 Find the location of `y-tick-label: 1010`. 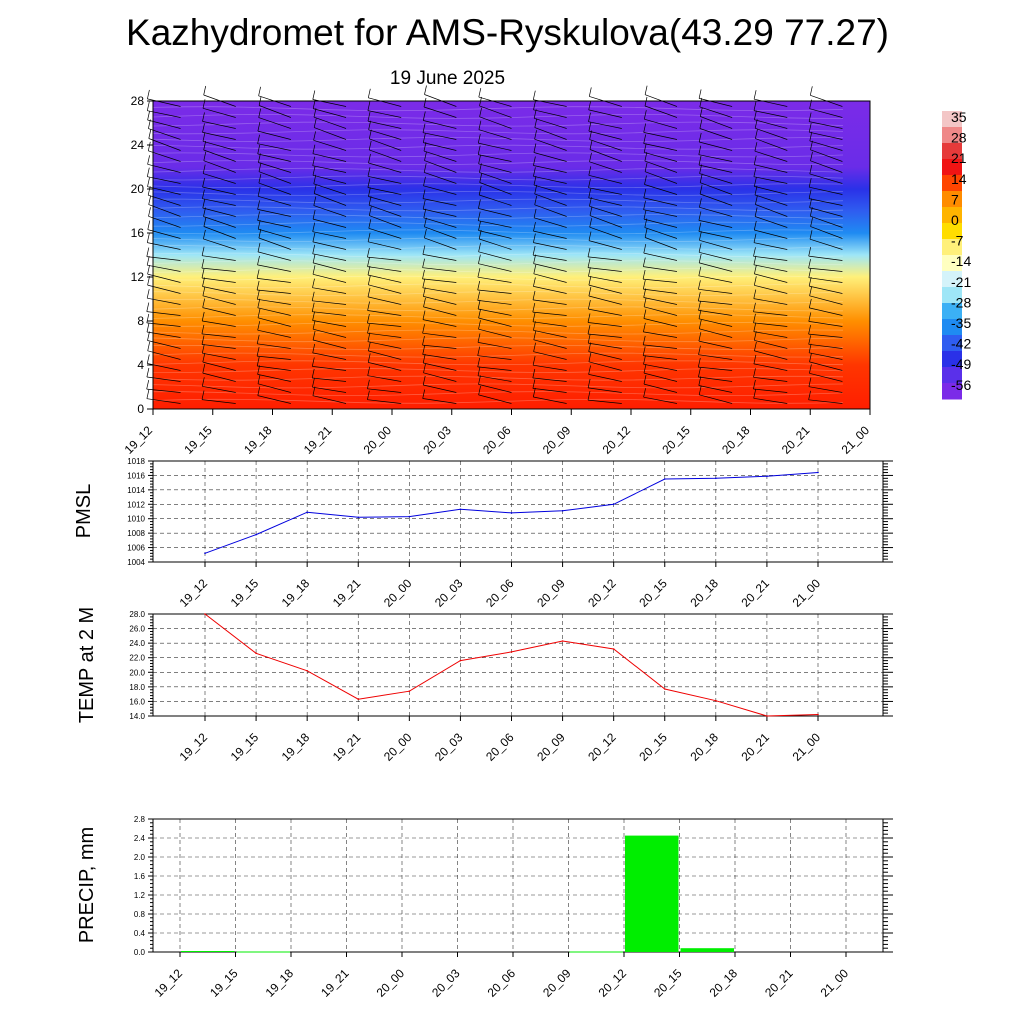

y-tick-label: 1010 is located at coordinates (136, 519).